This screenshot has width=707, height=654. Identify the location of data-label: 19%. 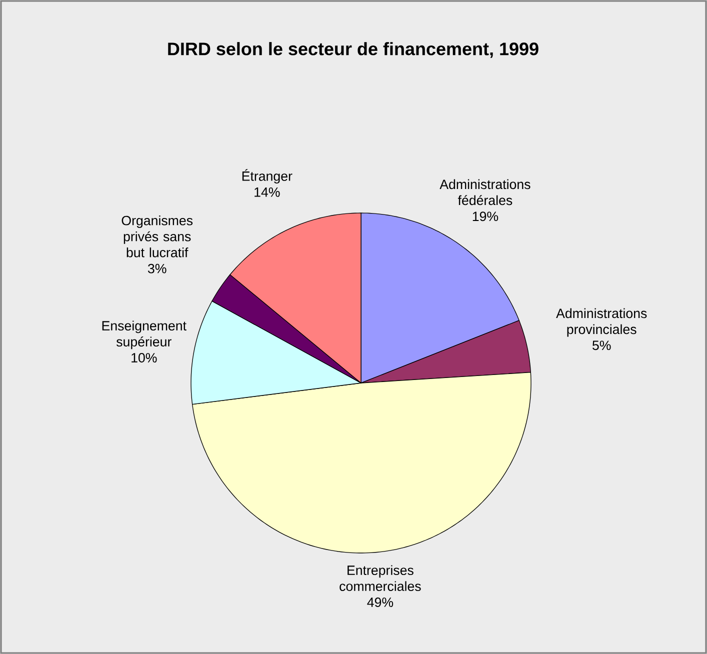
(485, 217).